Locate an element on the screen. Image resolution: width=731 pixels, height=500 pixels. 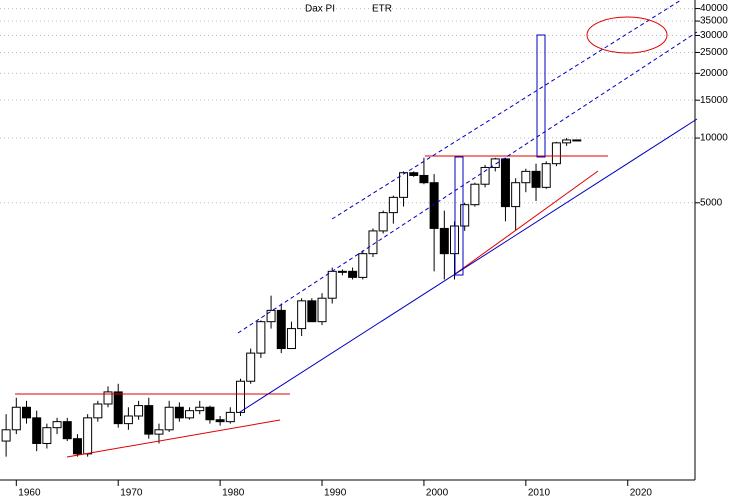
x-tick-label: 1990 is located at coordinates (335, 493).